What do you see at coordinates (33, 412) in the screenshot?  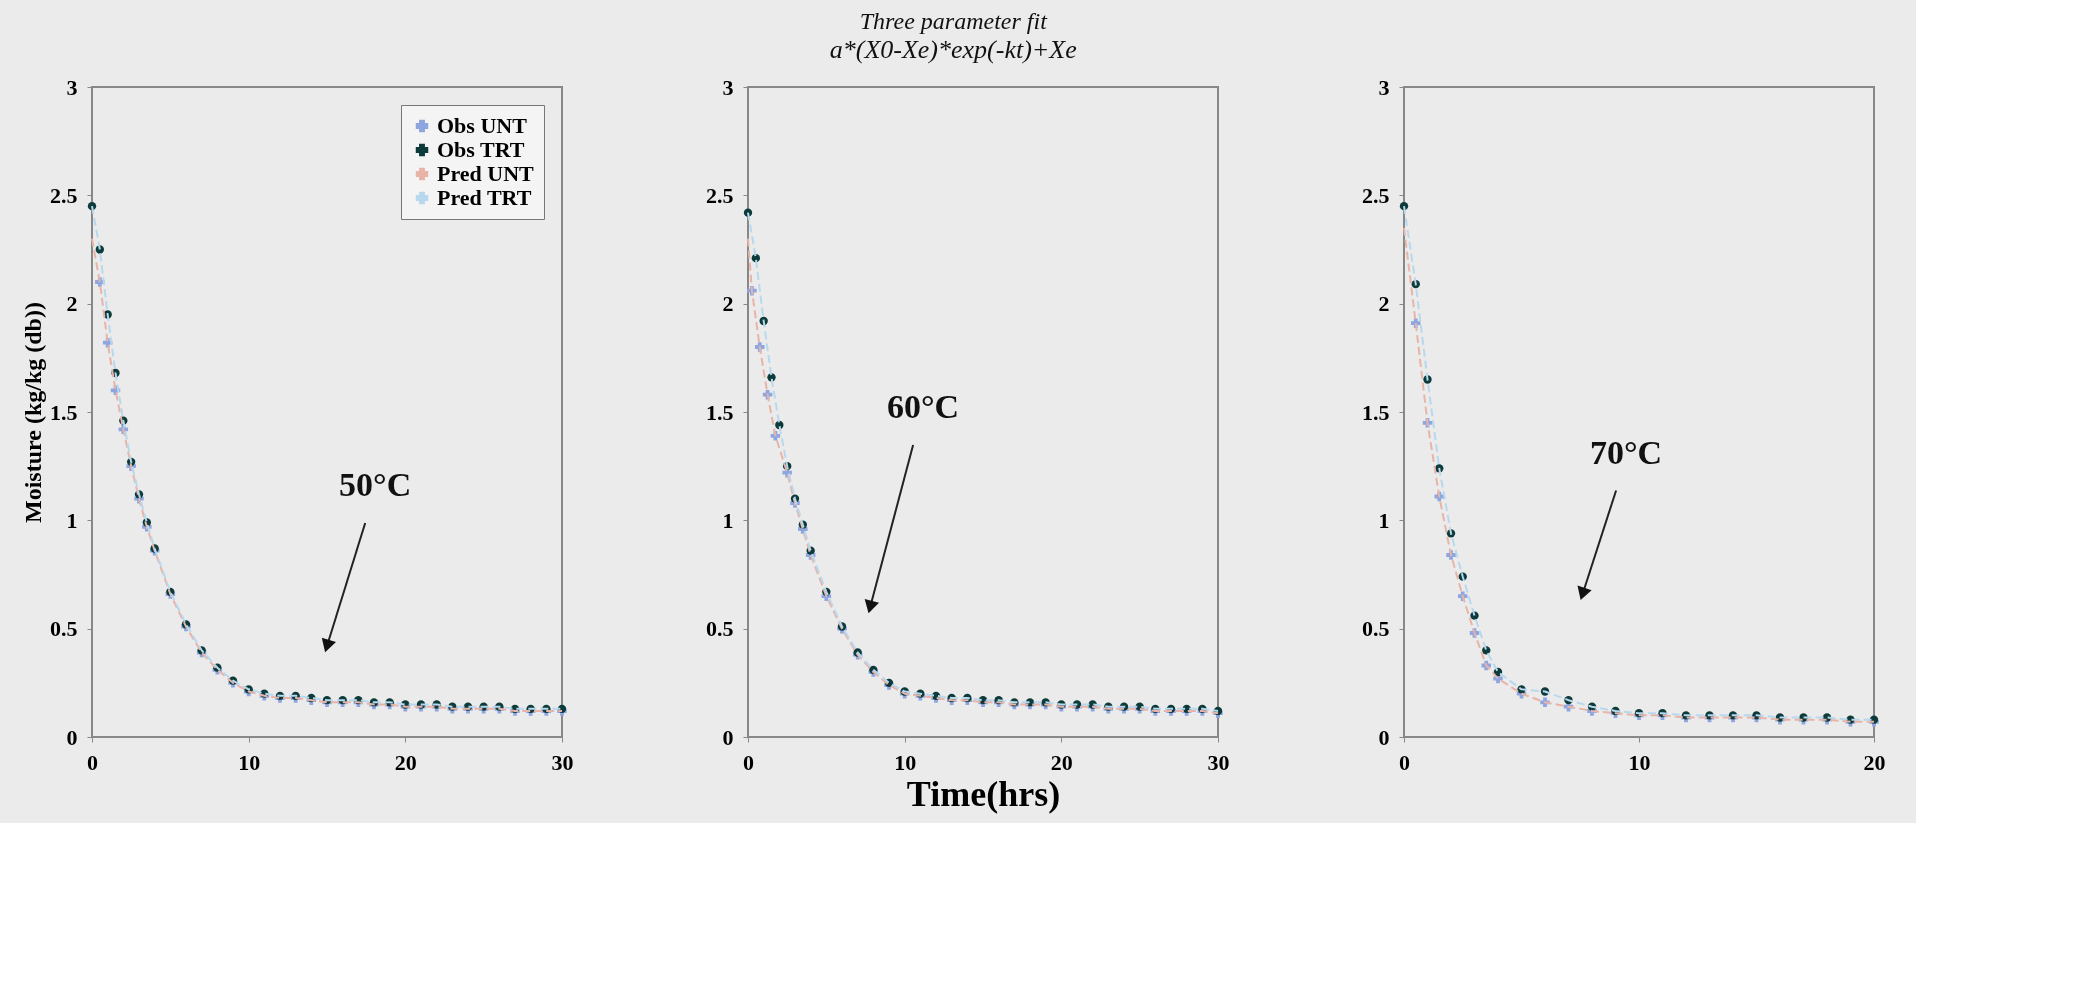 I see `y-axis-title: Moisture (kg/kg (db))` at bounding box center [33, 412].